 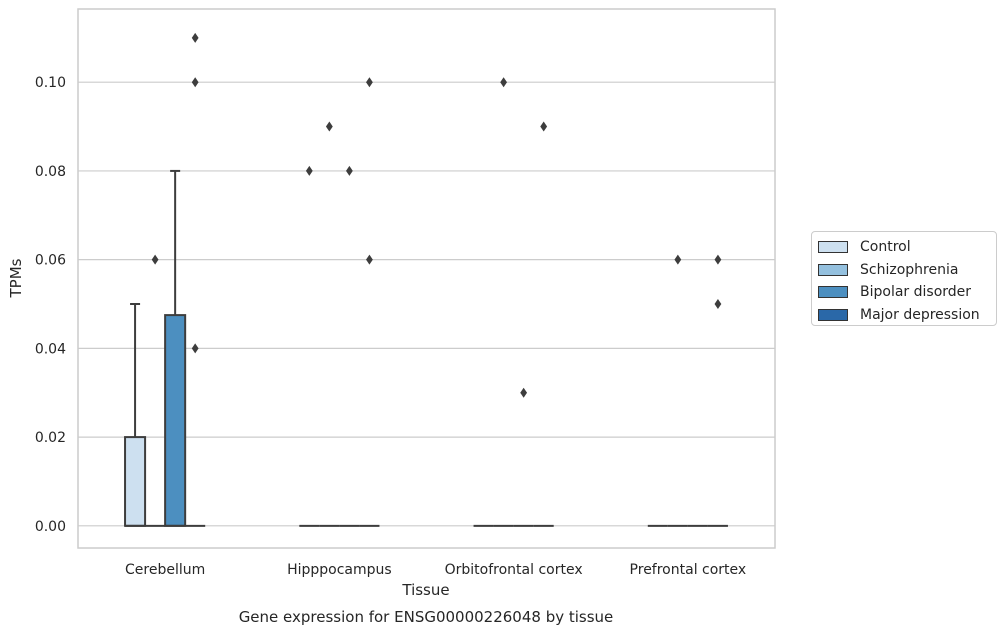 I want to click on legend-item: Schizophrenia, so click(x=907, y=270).